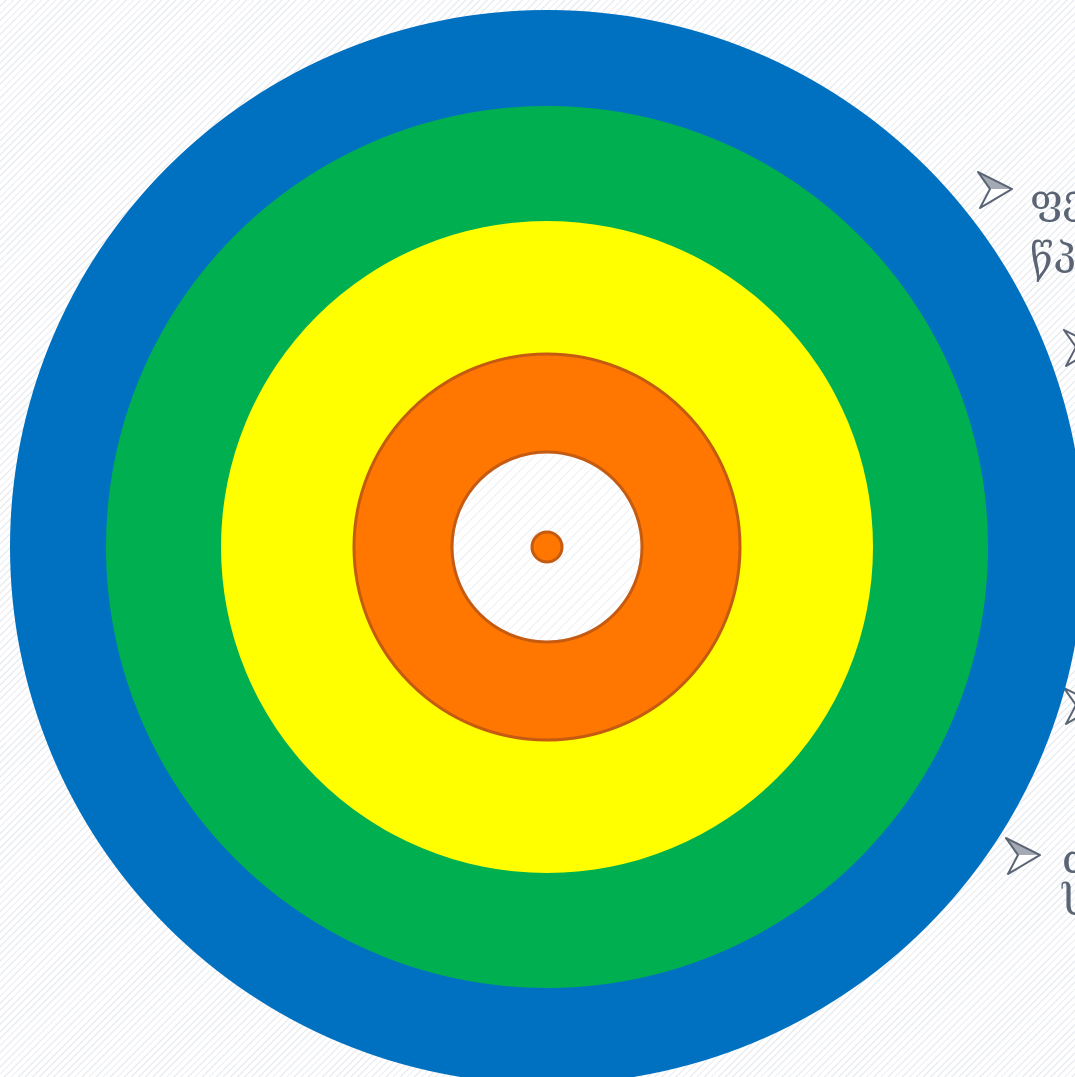 The image size is (1075, 1077). I want to click on side-text-line-2: წპ, so click(1052, 260).